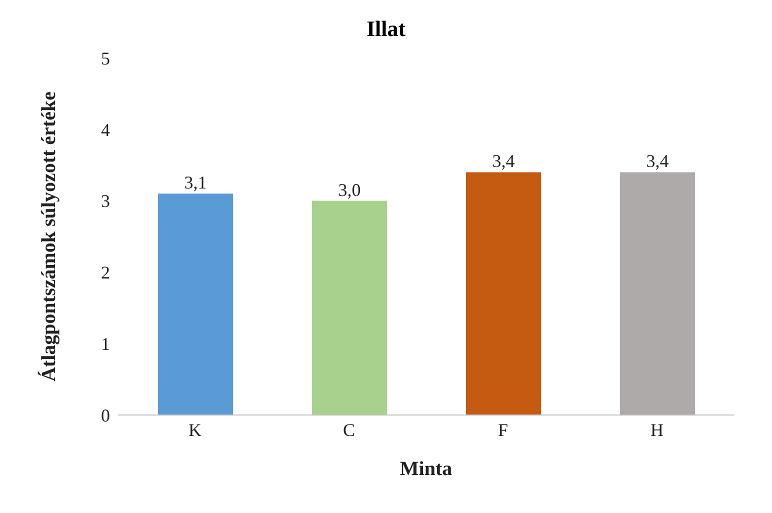 Image resolution: width=772 pixels, height=513 pixels. I want to click on y-tick-label: 4, so click(105, 130).